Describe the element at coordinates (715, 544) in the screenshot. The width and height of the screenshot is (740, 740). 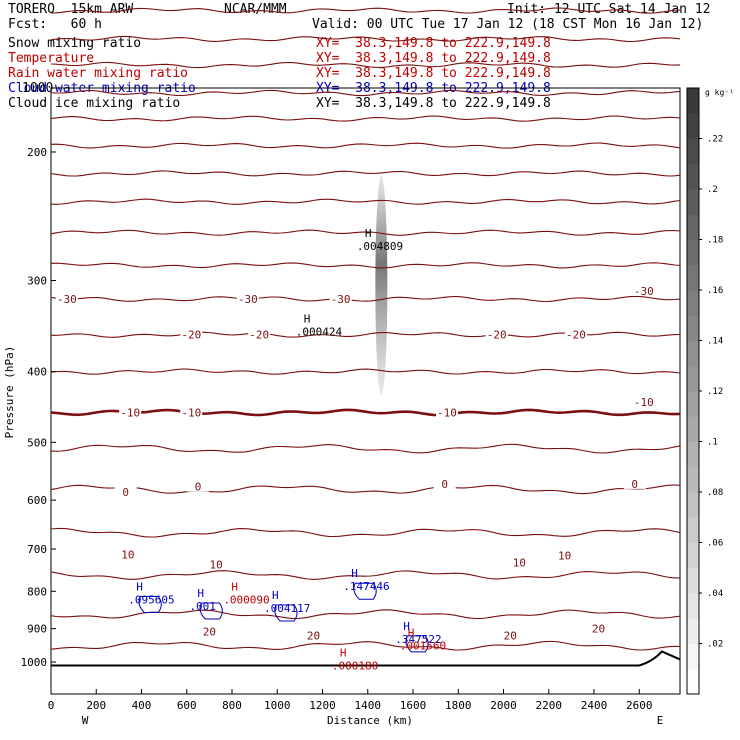
I see `colorbar-tick-label: .06` at that location.